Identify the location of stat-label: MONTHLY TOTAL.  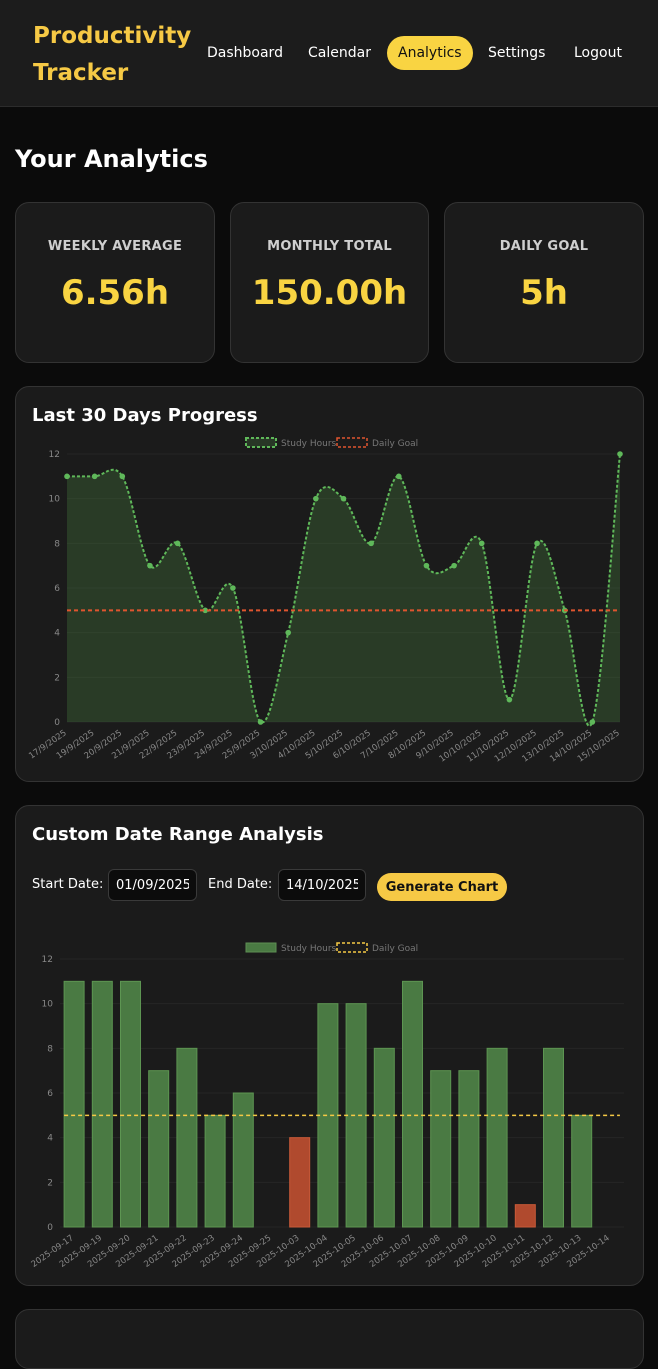
(329, 246).